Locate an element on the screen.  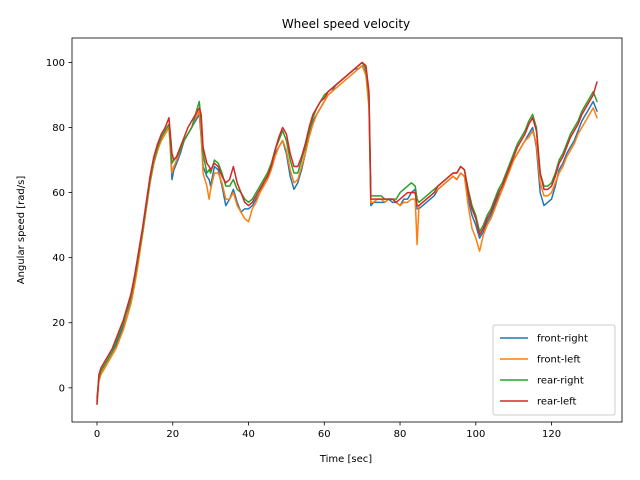
y-tick-label: 60 is located at coordinates (58, 193).